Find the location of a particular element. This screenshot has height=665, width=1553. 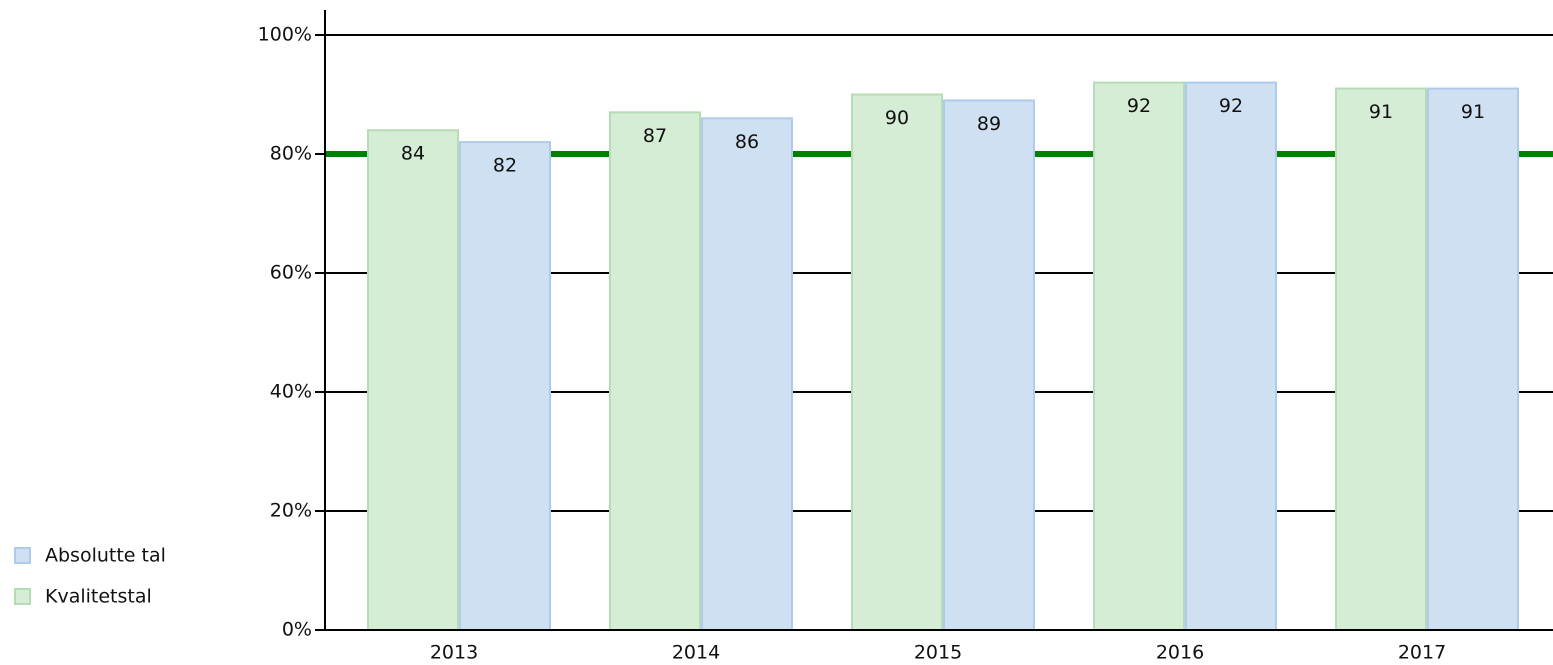

legend-label: Absolutte tal is located at coordinates (105, 556).